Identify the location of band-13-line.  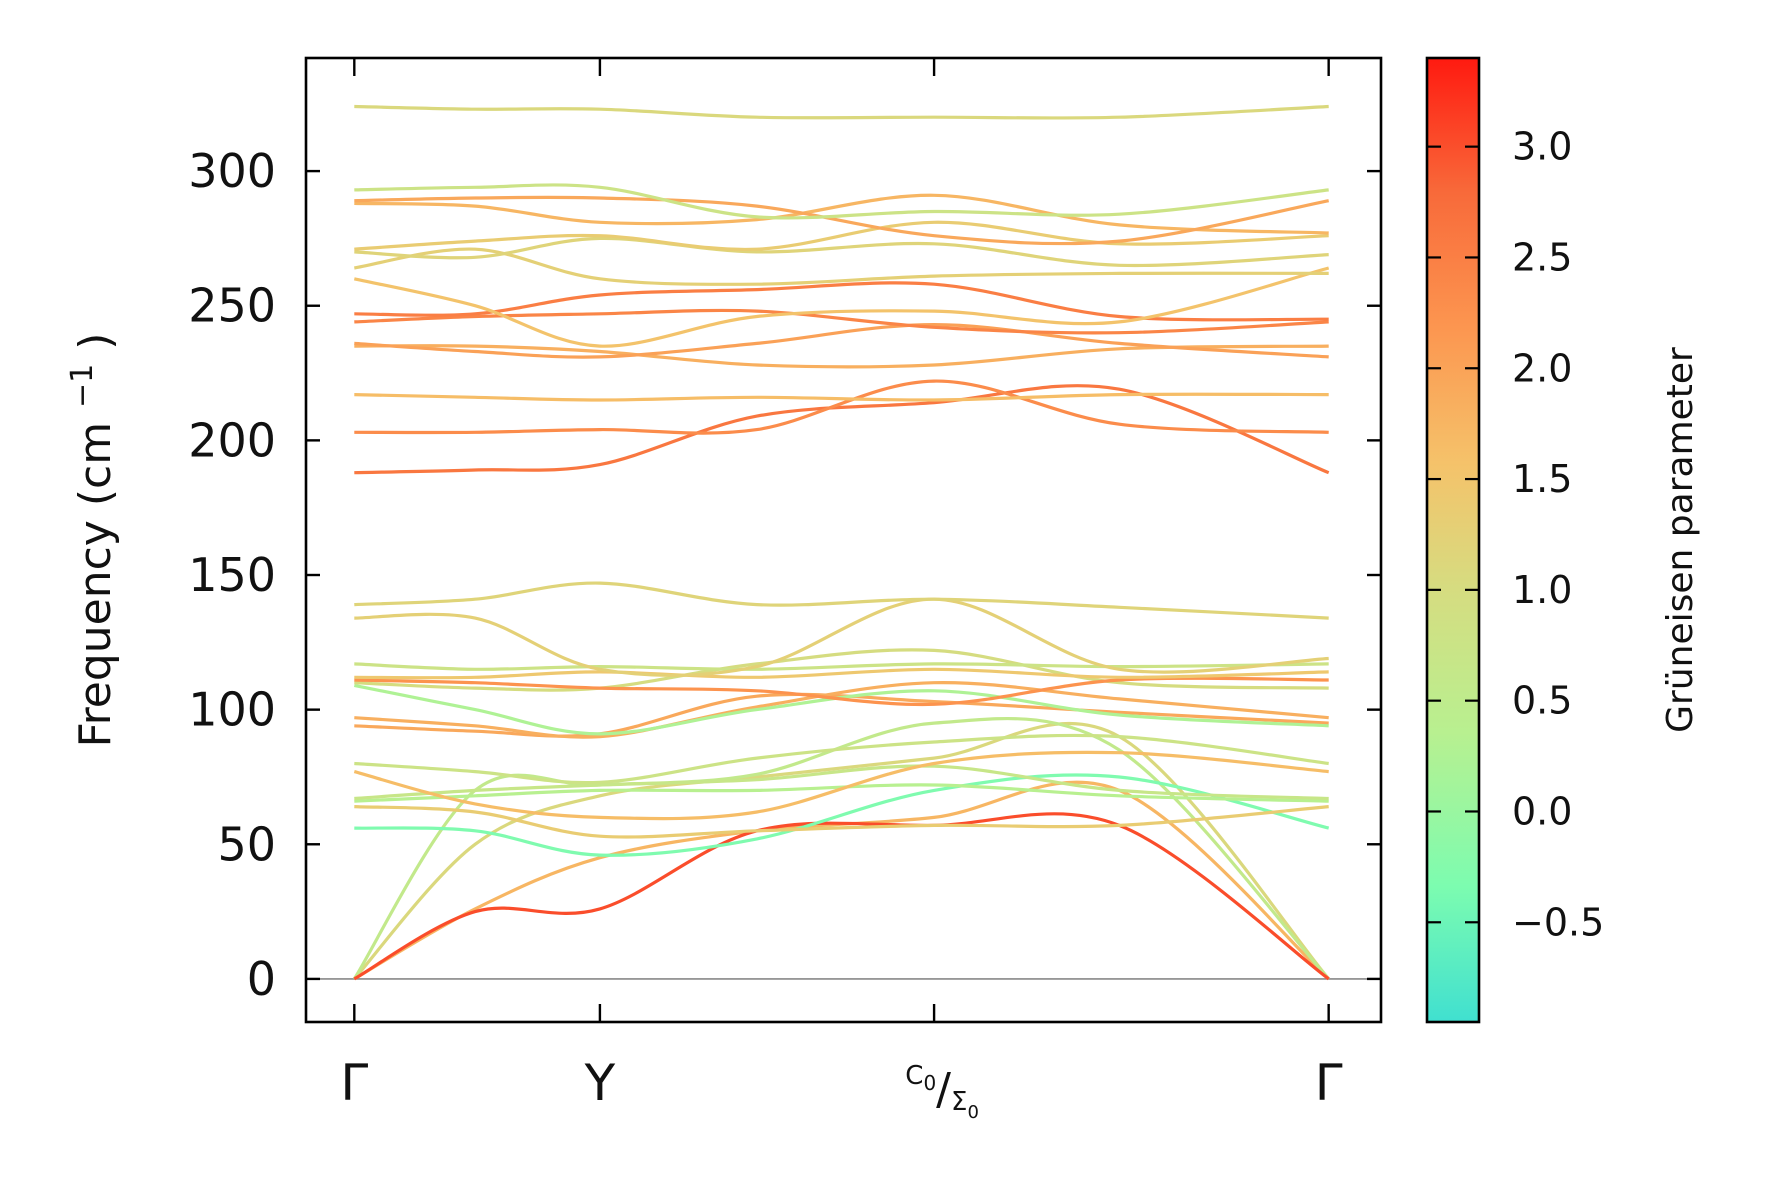
(841, 709).